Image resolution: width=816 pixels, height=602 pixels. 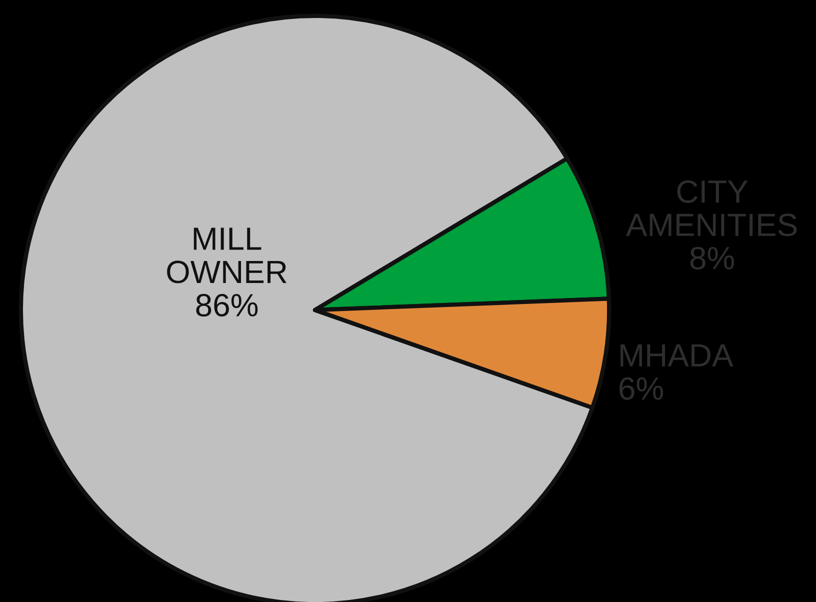 What do you see at coordinates (227, 256) in the screenshot?
I see `slice-label: MILL OWNER` at bounding box center [227, 256].